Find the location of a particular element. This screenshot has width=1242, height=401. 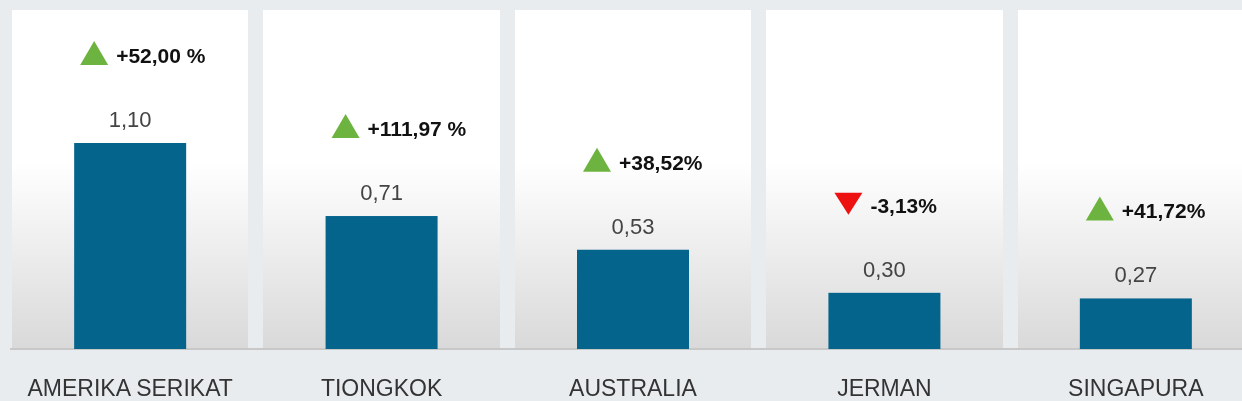

text: +52,00 % is located at coordinates (161, 55).